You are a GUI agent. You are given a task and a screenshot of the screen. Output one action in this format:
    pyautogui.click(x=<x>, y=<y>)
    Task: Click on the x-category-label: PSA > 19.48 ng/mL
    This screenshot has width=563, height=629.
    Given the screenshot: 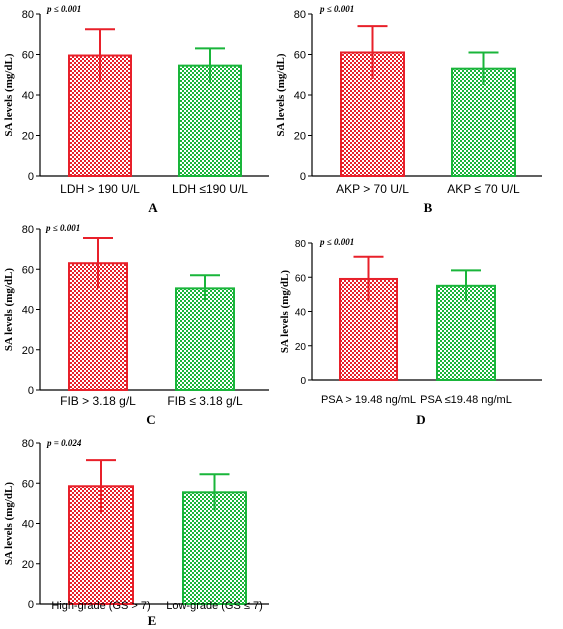 What is the action you would take?
    pyautogui.click(x=368, y=400)
    